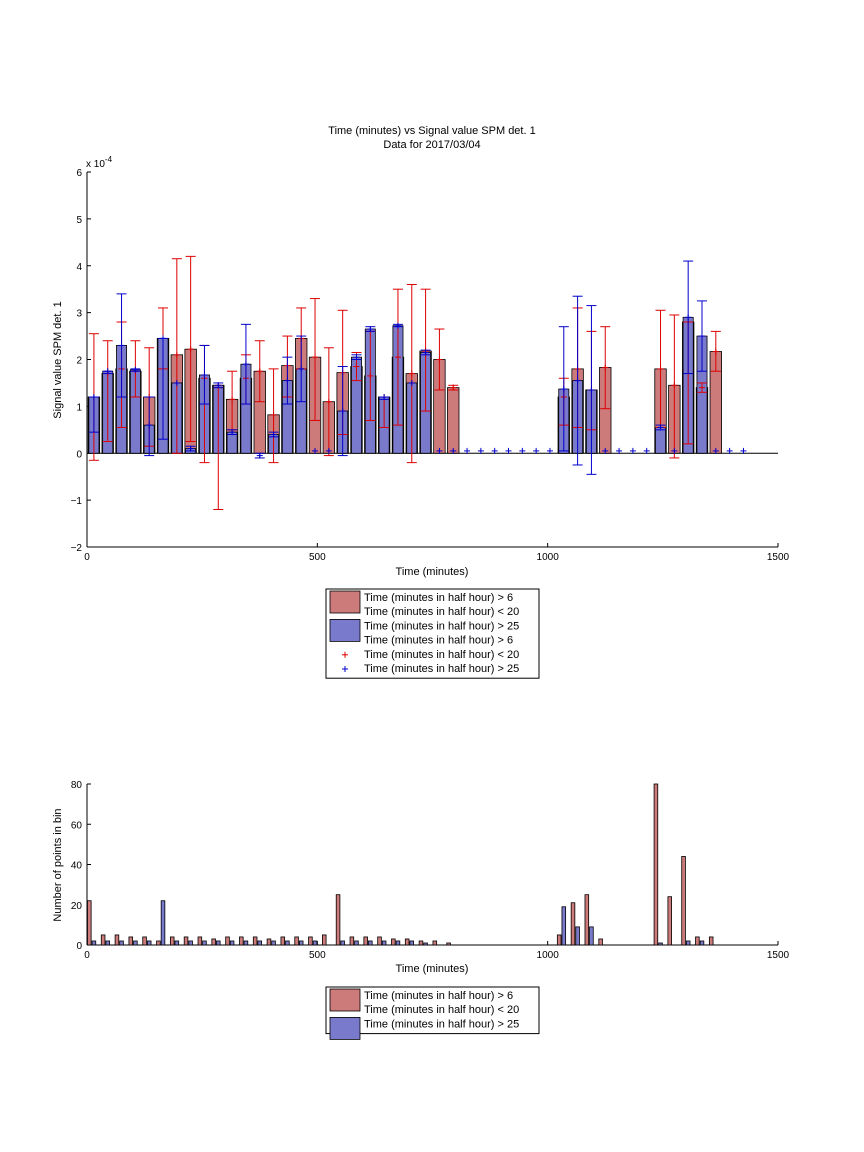 Image resolution: width=864 pixels, height=1152 pixels. Describe the element at coordinates (58, 359) in the screenshot. I see `y-axis-label: Signal value SPM det. 1` at that location.